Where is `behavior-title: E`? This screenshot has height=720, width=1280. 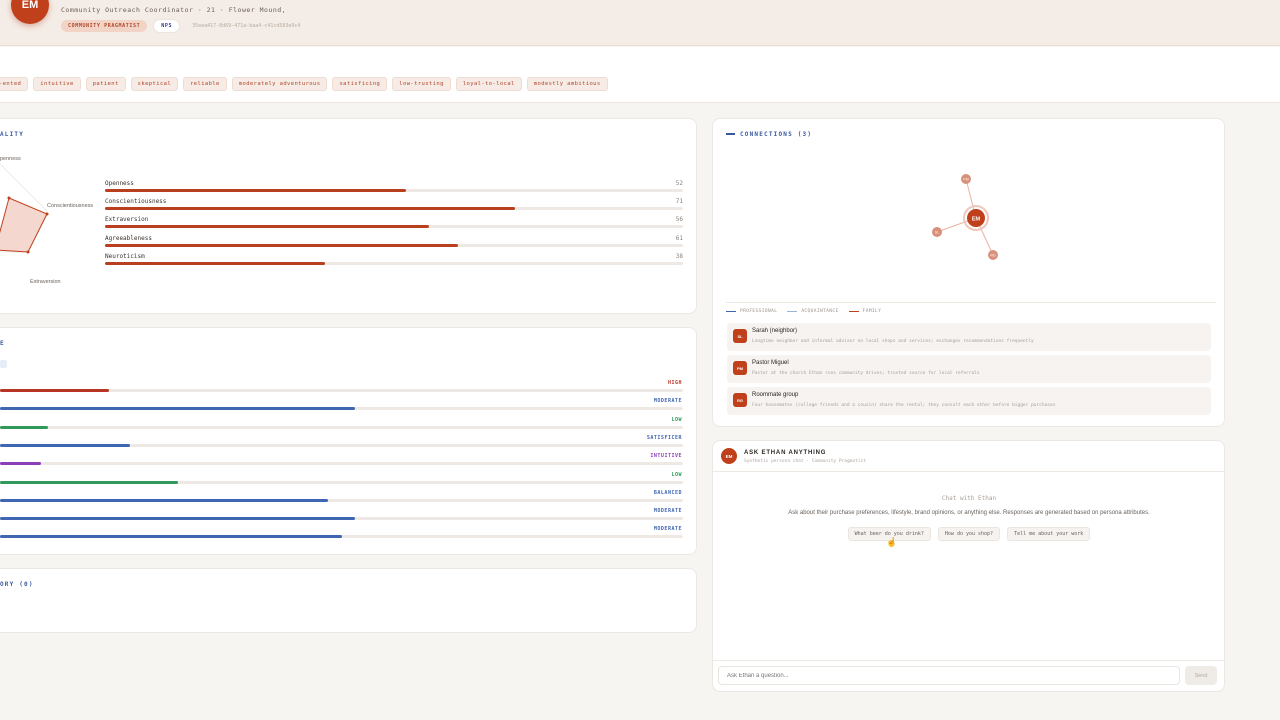 behavior-title: E is located at coordinates (2, 343).